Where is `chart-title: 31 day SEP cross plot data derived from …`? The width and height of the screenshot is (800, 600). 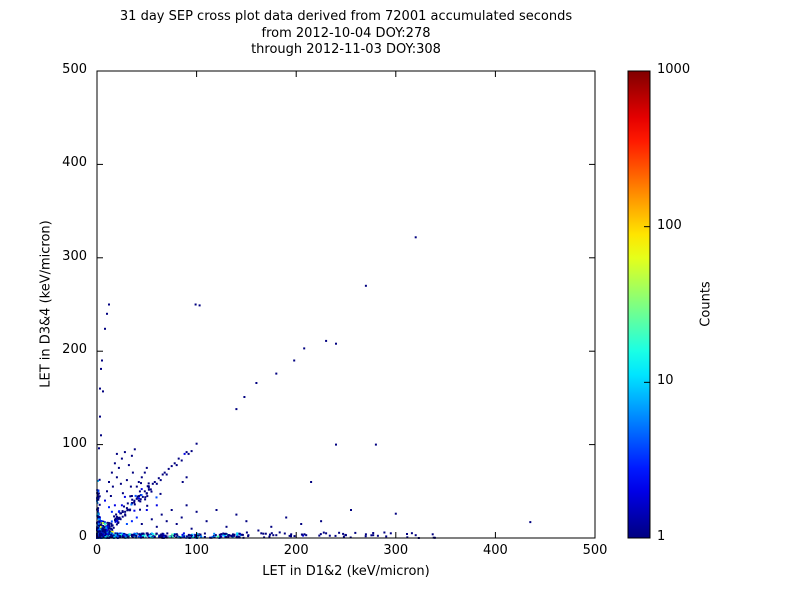 chart-title: 31 day SEP cross plot data derived from … is located at coordinates (346, 16).